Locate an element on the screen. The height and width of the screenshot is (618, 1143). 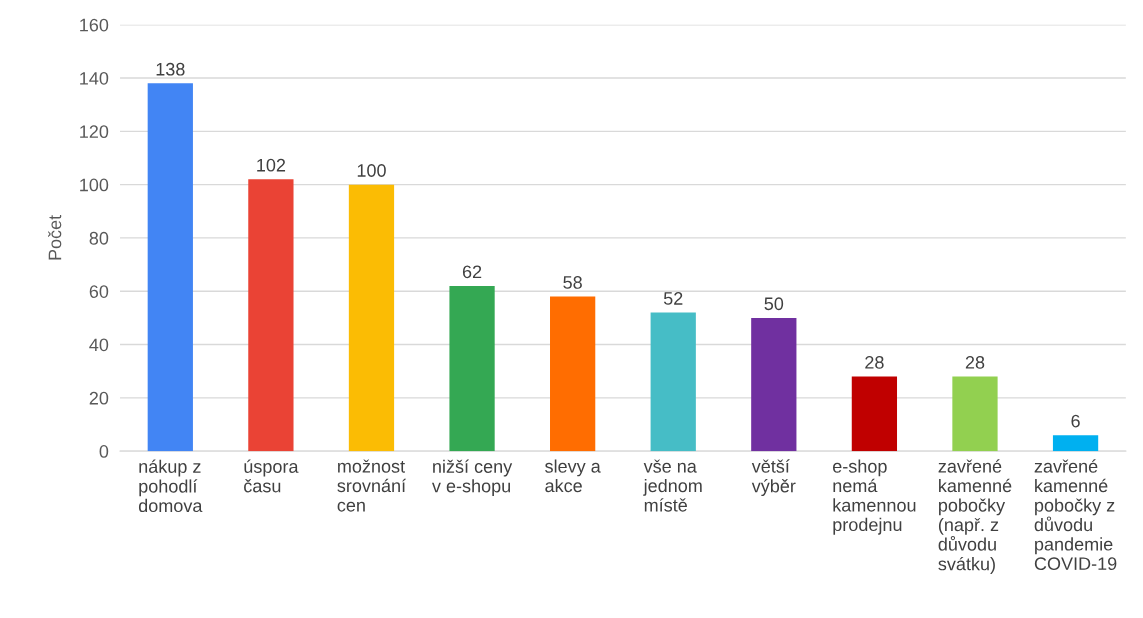
y-tick-label: 40 is located at coordinates (99, 345).